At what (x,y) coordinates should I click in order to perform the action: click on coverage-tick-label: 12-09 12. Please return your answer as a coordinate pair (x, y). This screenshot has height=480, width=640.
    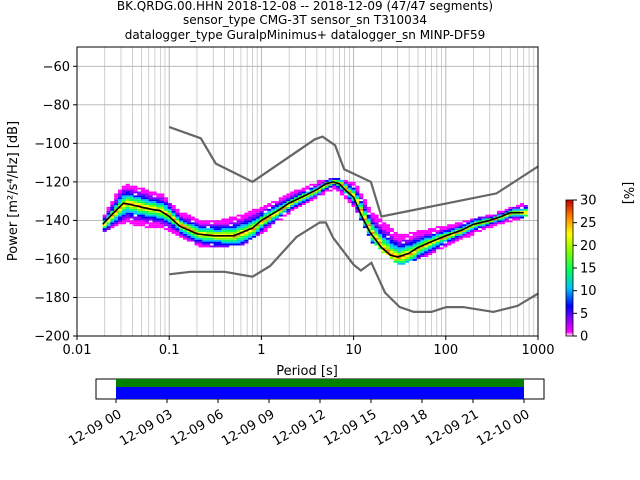
    Looking at the image, I should click on (299, 428).